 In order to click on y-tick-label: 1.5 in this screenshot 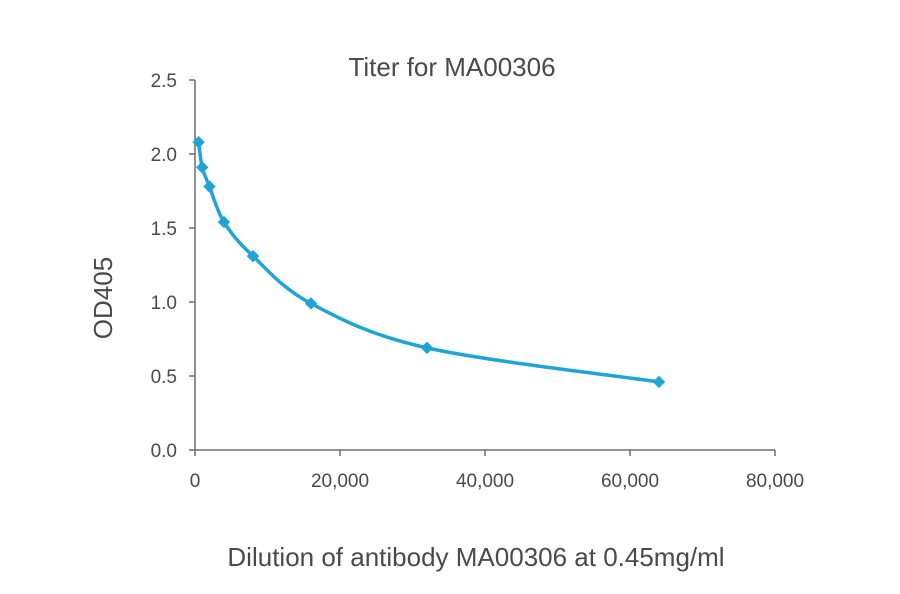, I will do `click(164, 229)`.